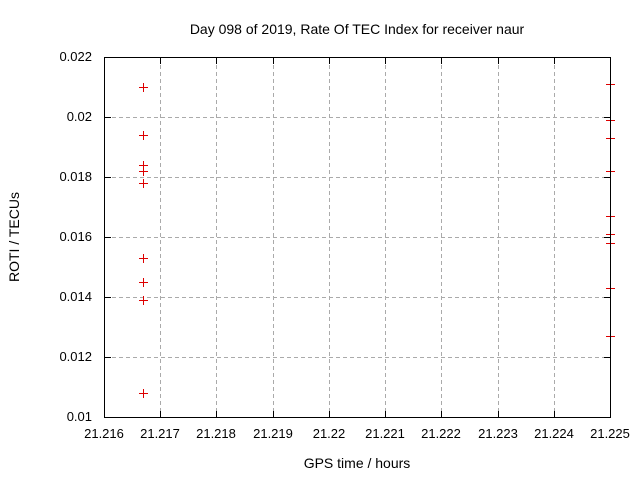 The width and height of the screenshot is (640, 480). Describe the element at coordinates (160, 433) in the screenshot. I see `x-tick-label: 21.217` at that location.